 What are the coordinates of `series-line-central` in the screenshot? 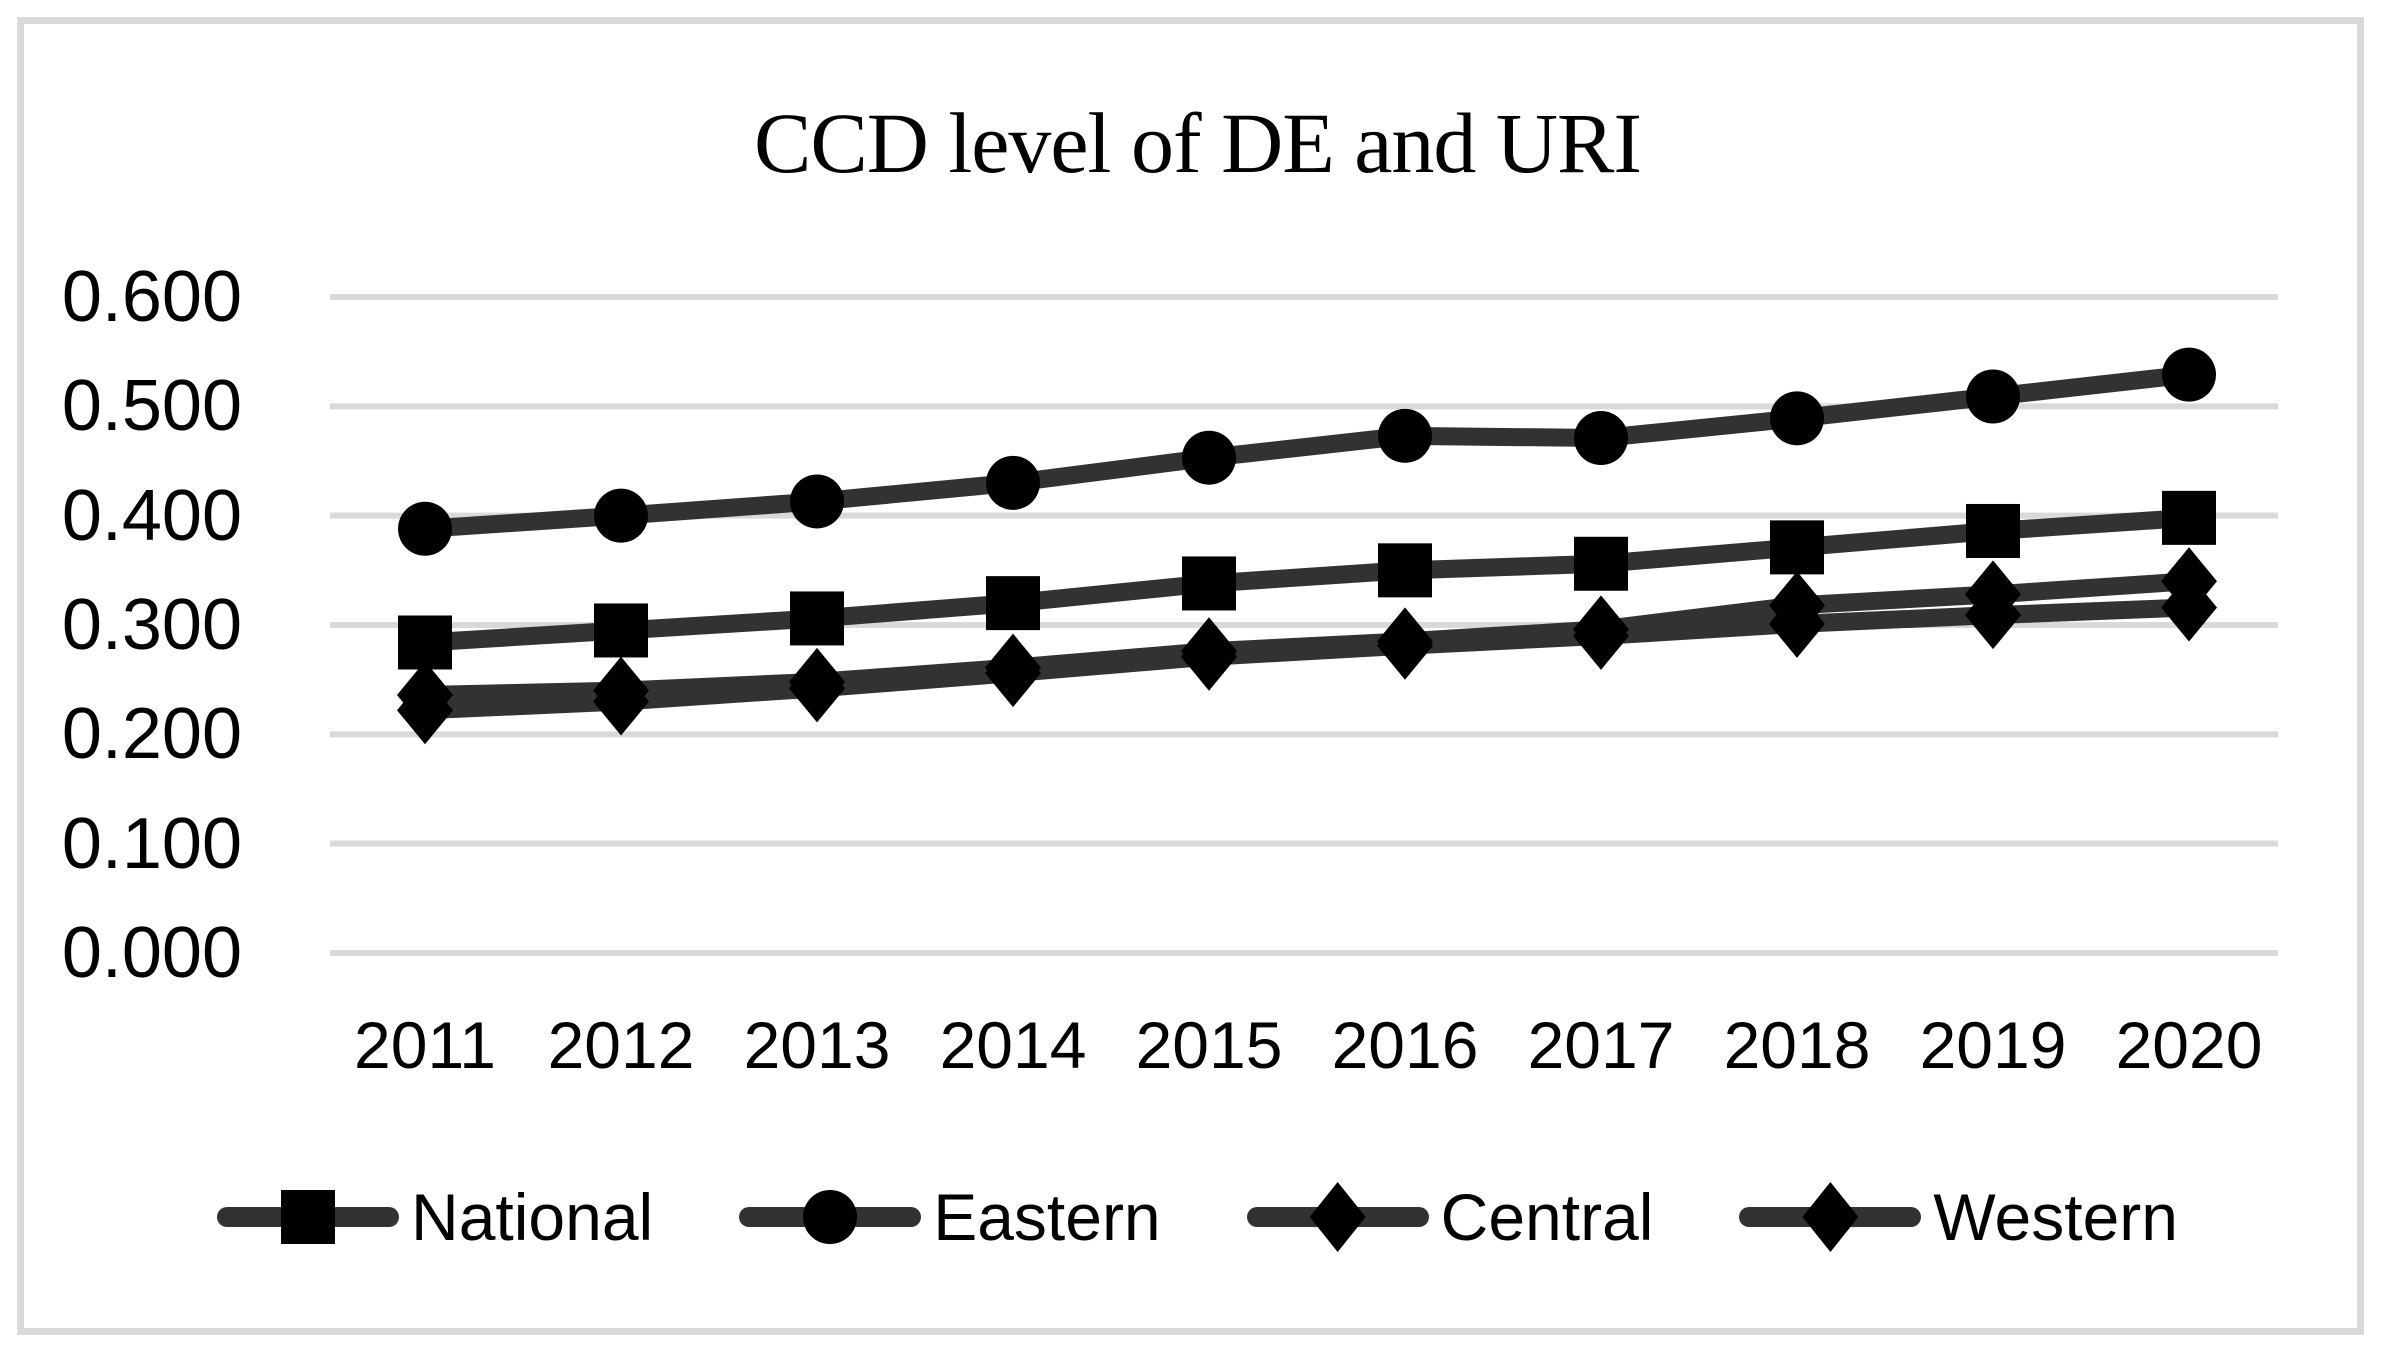 It's located at (1307, 638).